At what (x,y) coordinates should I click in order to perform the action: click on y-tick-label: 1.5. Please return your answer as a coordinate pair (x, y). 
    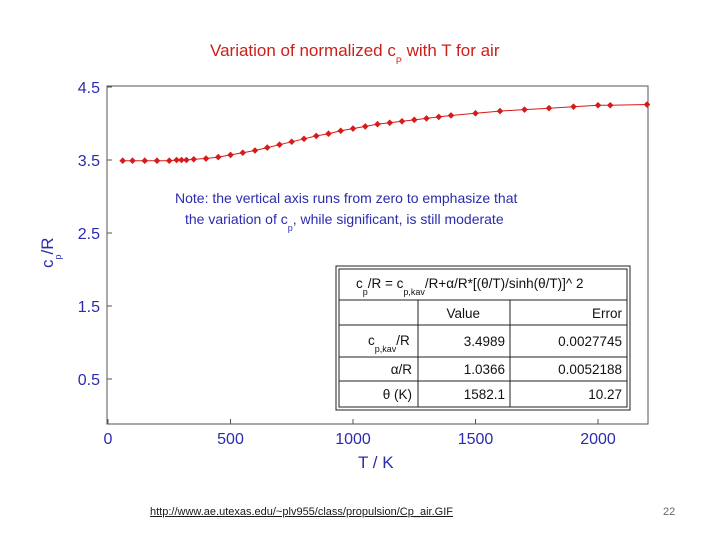
    Looking at the image, I should click on (89, 307).